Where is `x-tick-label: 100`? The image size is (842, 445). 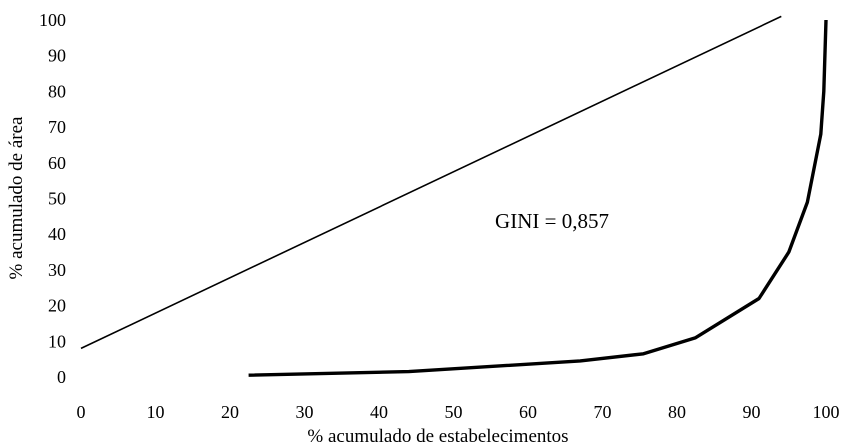
x-tick-label: 100 is located at coordinates (826, 412).